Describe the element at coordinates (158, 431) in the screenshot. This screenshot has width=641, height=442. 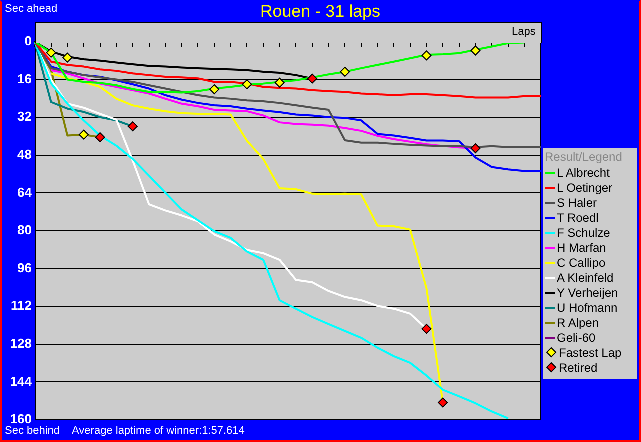
I see `text: Average laptime of winner:1:57.614` at that location.